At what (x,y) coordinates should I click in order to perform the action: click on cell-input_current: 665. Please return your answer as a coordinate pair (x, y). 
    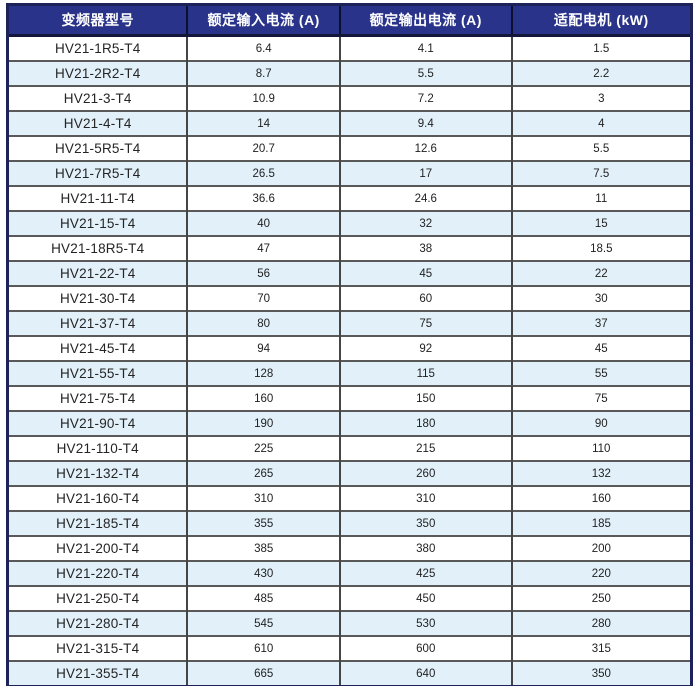
    Looking at the image, I should click on (264, 672).